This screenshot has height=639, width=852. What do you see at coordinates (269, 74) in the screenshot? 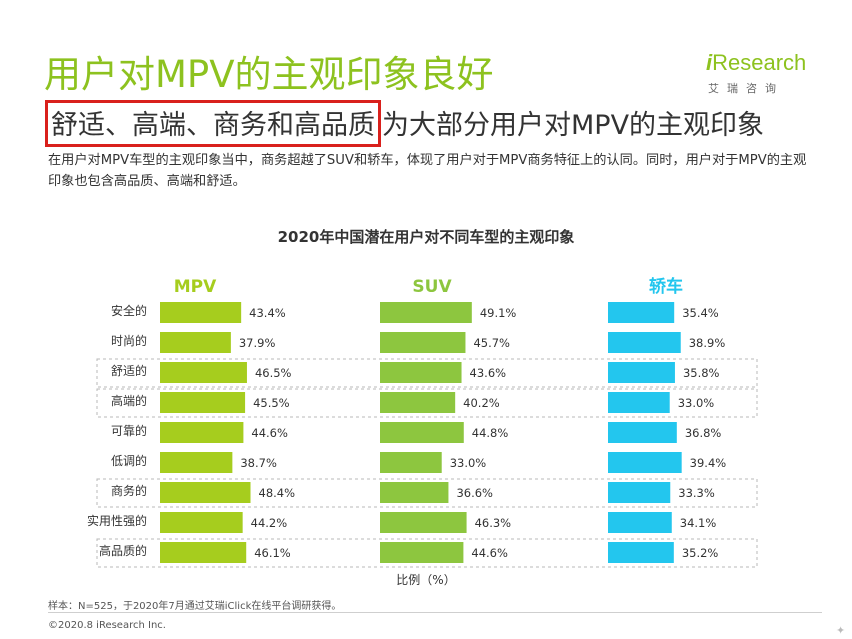
I see `page-title: 用户对MPV的主观印象良好` at bounding box center [269, 74].